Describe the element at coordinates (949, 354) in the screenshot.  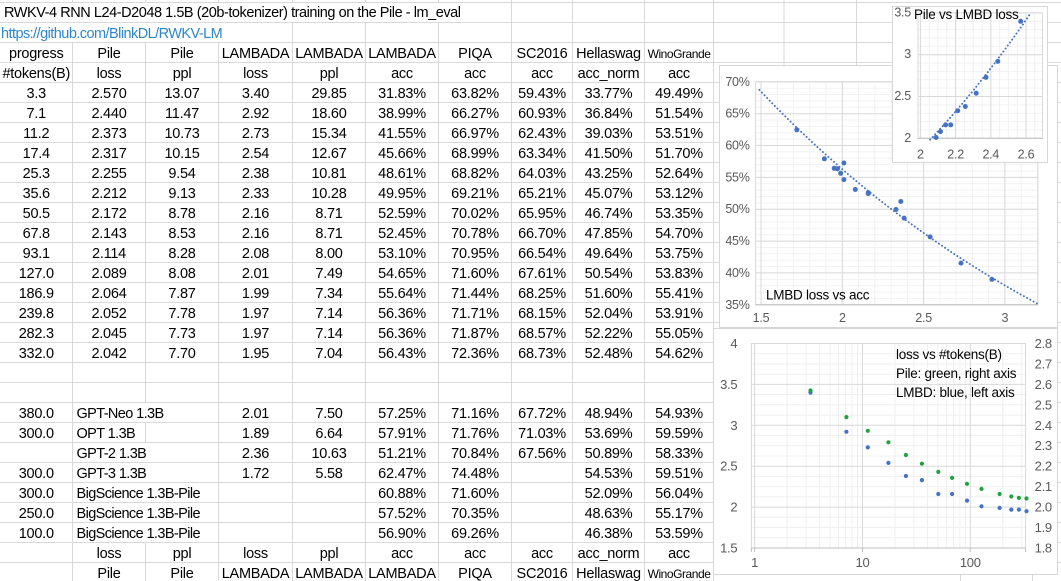
I see `svg-text: loss vs #tokens(B)` at that location.